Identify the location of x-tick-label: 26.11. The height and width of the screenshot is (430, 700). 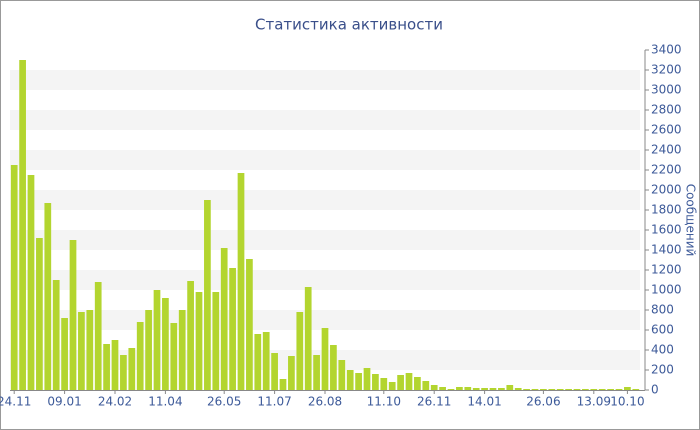
(434, 402).